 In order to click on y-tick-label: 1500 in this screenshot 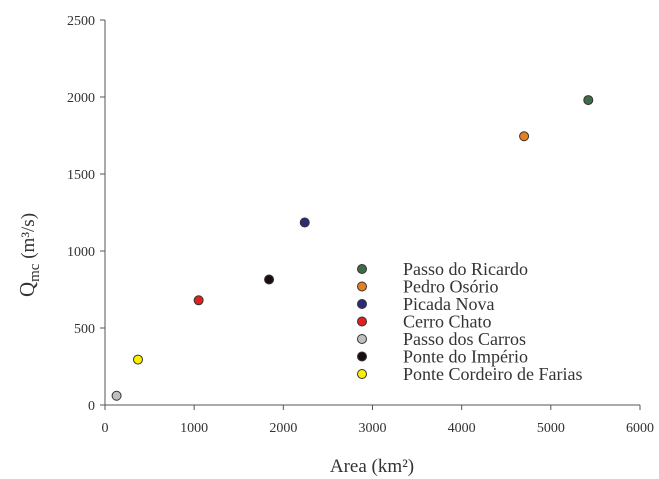, I will do `click(81, 175)`.